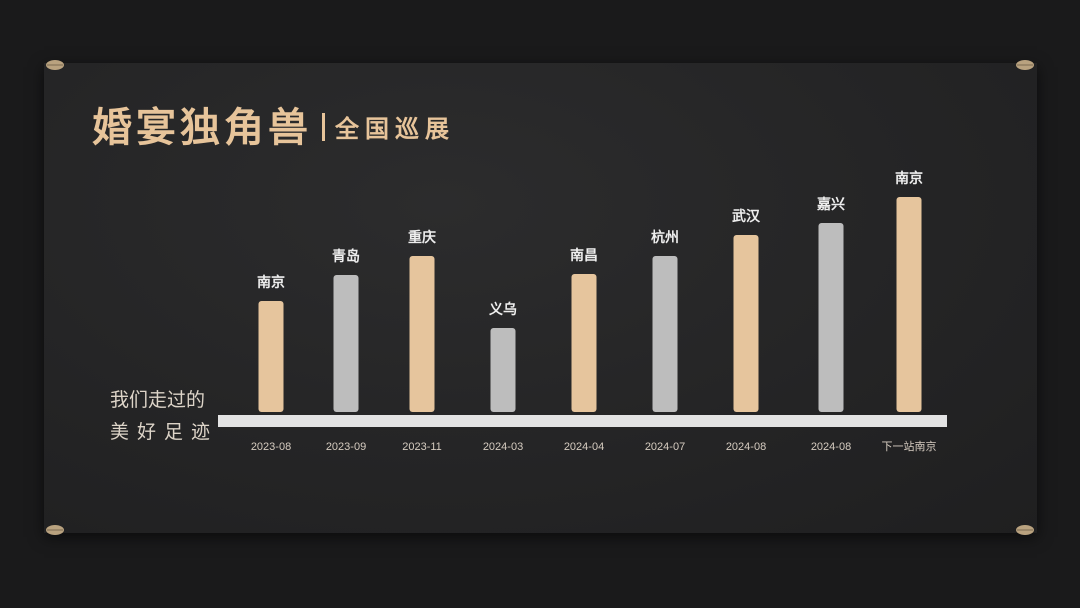 The width and height of the screenshot is (1080, 608). Describe the element at coordinates (503, 309) in the screenshot. I see `bar-city-label: 义乌` at that location.